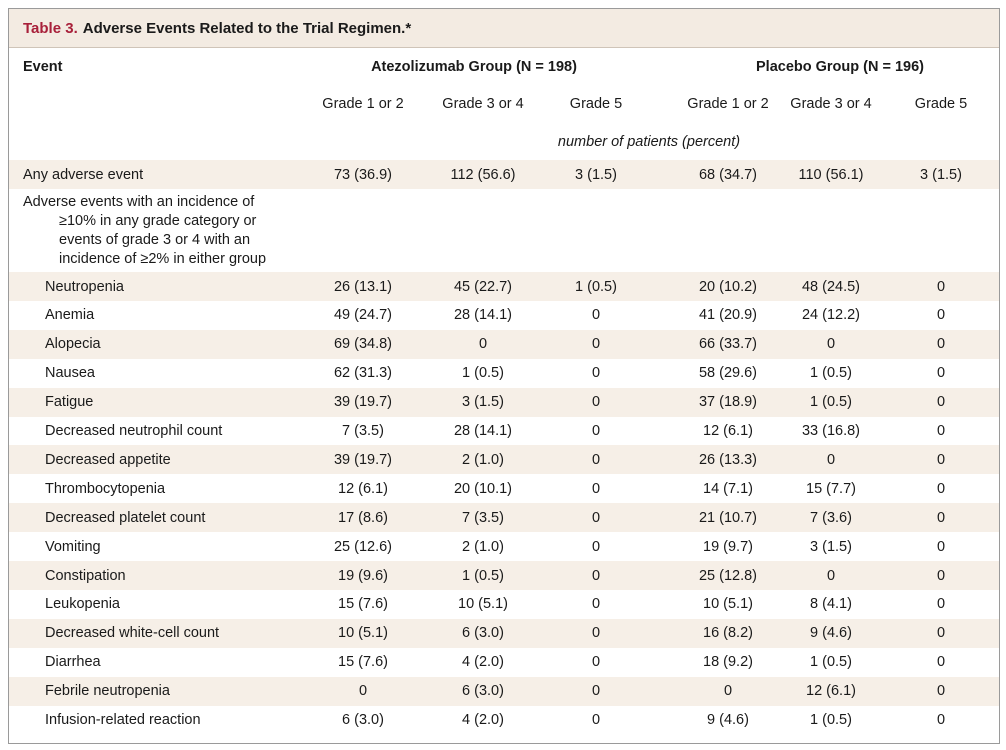 Image resolution: width=1006 pixels, height=750 pixels. What do you see at coordinates (123, 720) in the screenshot?
I see `row-label: Infusion-related reaction` at bounding box center [123, 720].